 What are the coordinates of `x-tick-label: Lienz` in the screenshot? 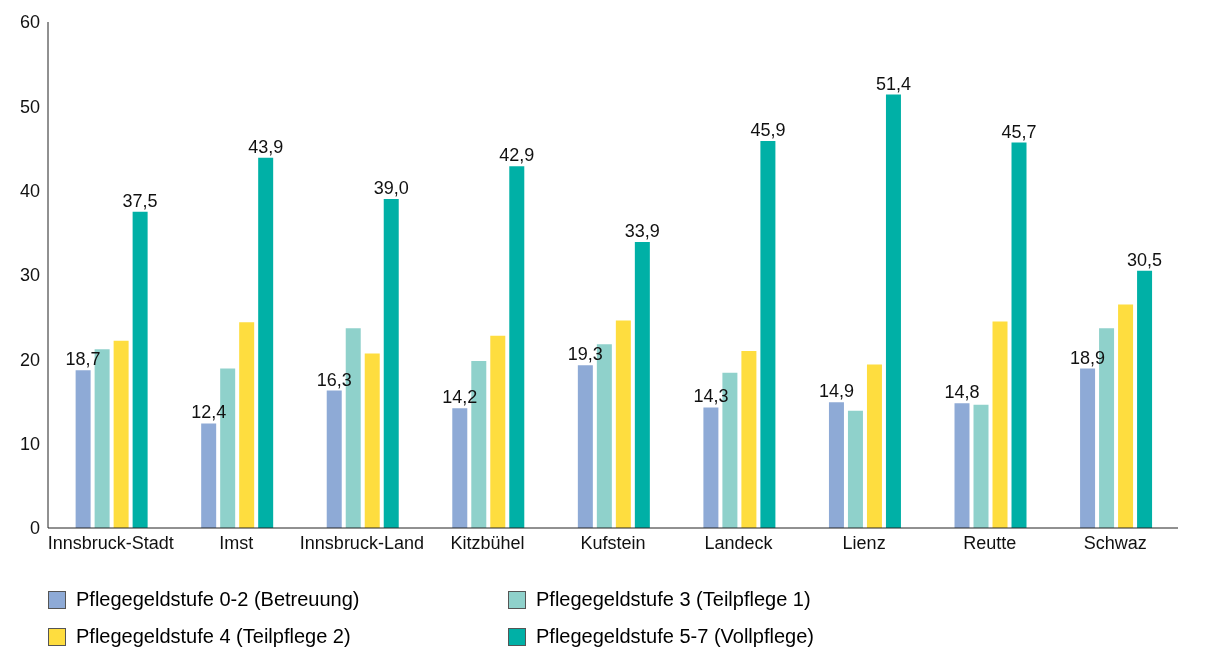 It's located at (864, 542).